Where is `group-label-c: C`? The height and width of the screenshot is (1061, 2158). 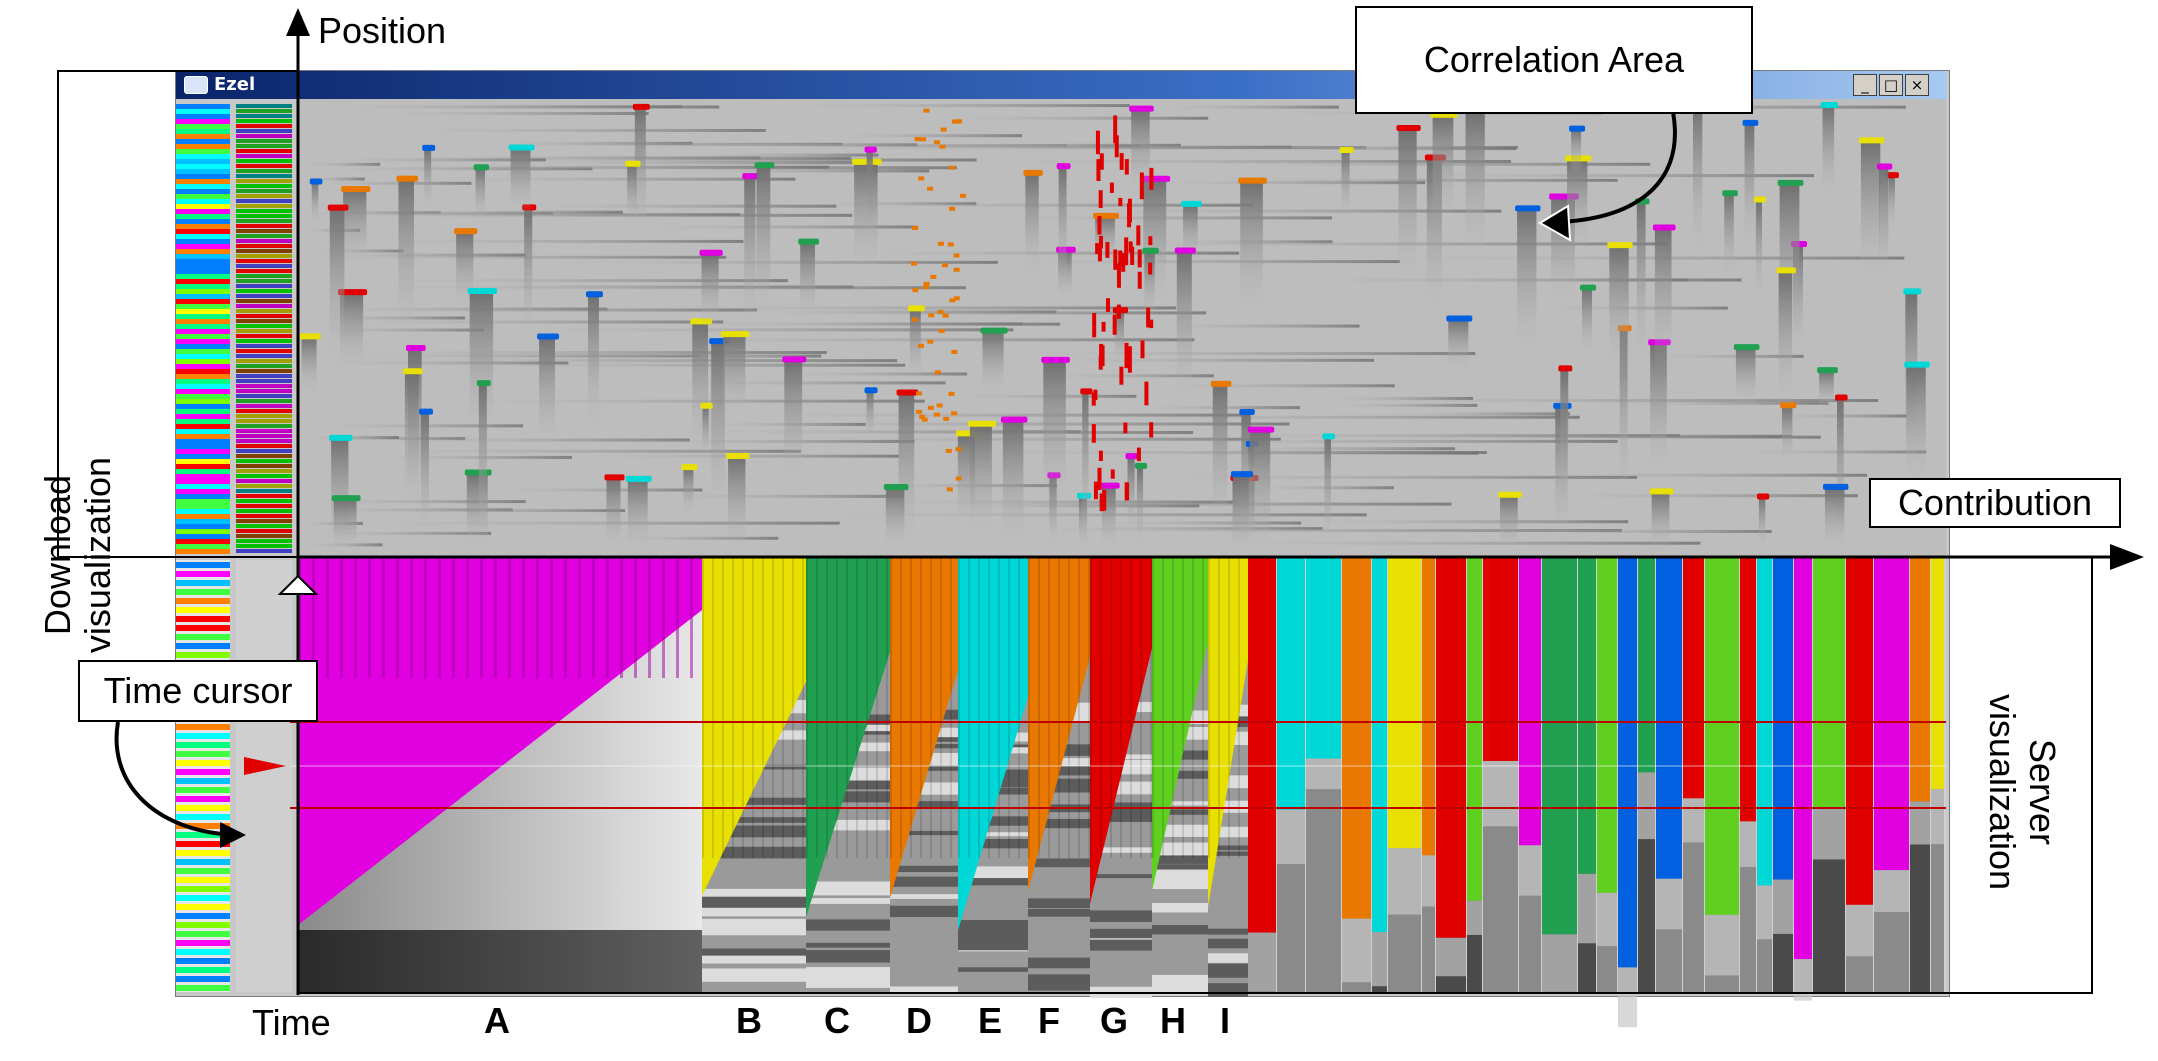 group-label-c: C is located at coordinates (837, 1020).